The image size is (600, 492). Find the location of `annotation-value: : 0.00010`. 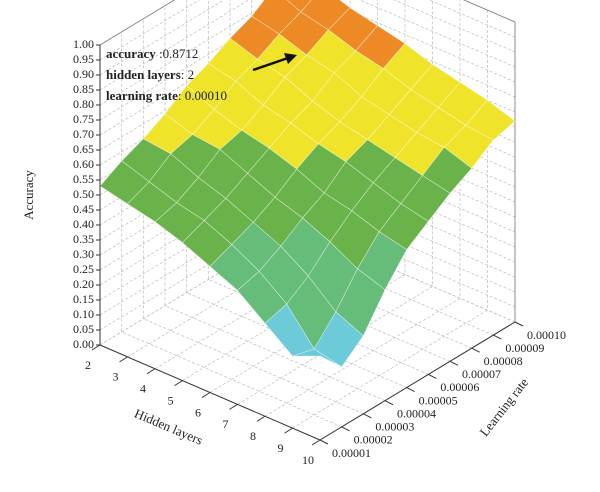

annotation-value: : 0.00010 is located at coordinates (202, 95).